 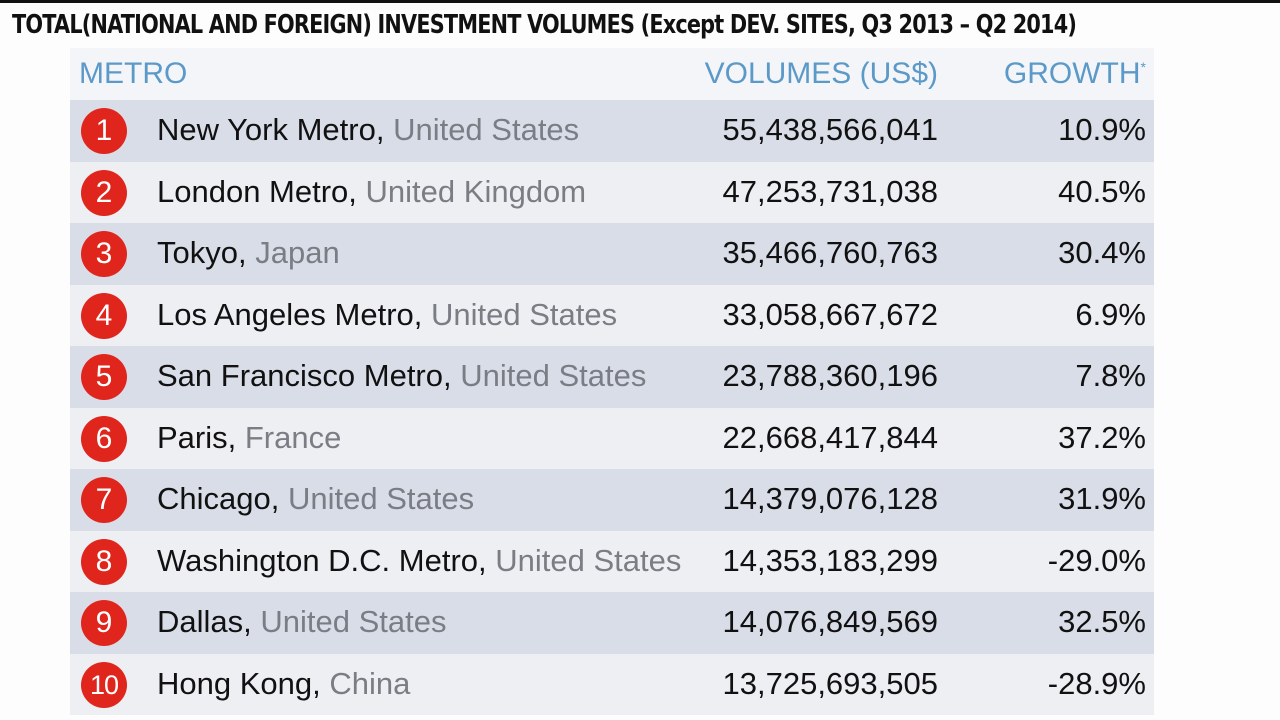 I want to click on metro-name: San Francisco Metro,, so click(x=304, y=375).